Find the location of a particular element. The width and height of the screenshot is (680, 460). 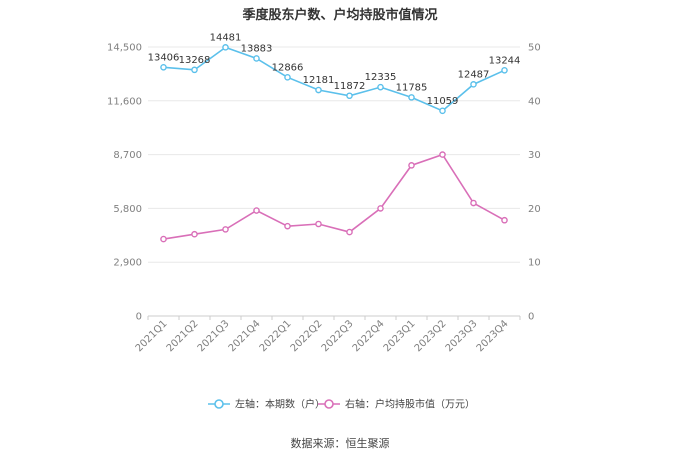

data-label: 11872 is located at coordinates (350, 86).